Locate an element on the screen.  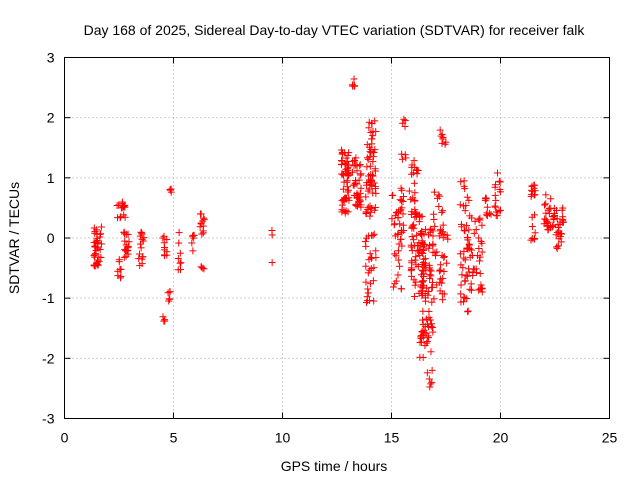
x-tick-label: 10 is located at coordinates (283, 438).